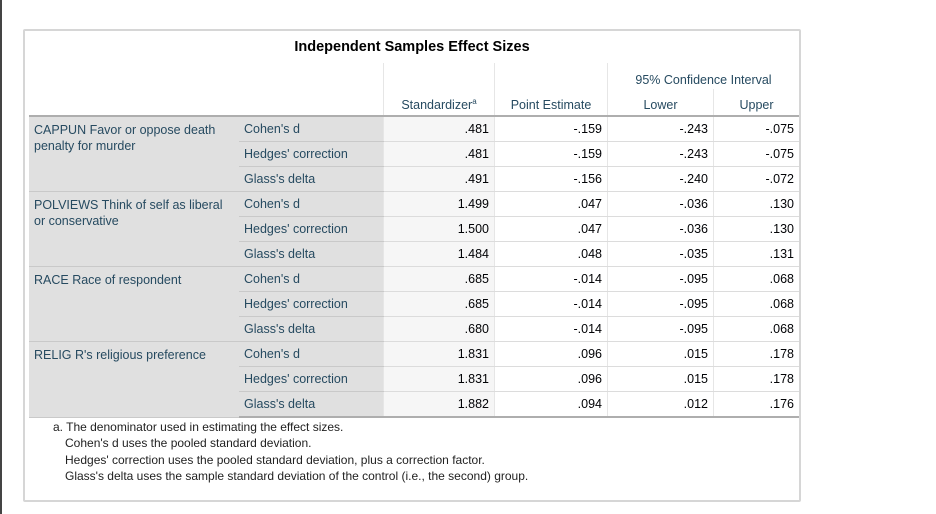 This screenshot has height=514, width=936. What do you see at coordinates (756, 254) in the screenshot?
I see `upper-cell: .131` at bounding box center [756, 254].